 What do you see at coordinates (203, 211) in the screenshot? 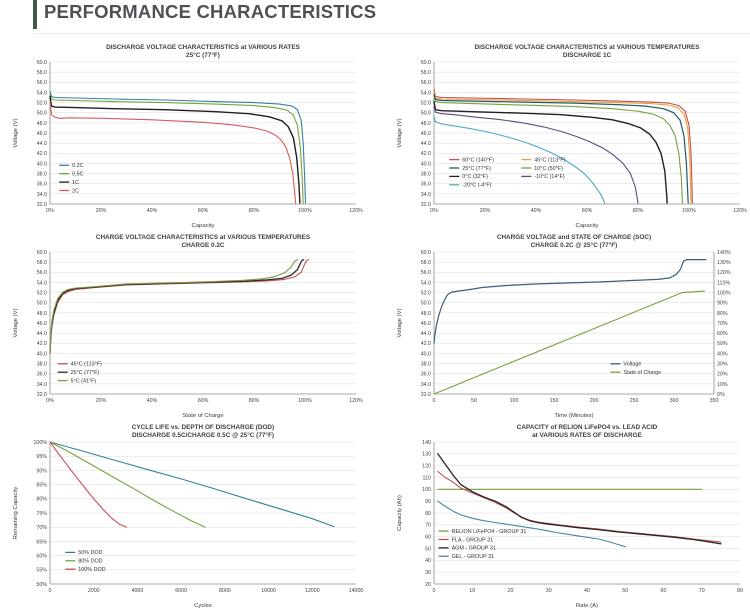
I see `x-tick-label: 60%` at bounding box center [203, 211].